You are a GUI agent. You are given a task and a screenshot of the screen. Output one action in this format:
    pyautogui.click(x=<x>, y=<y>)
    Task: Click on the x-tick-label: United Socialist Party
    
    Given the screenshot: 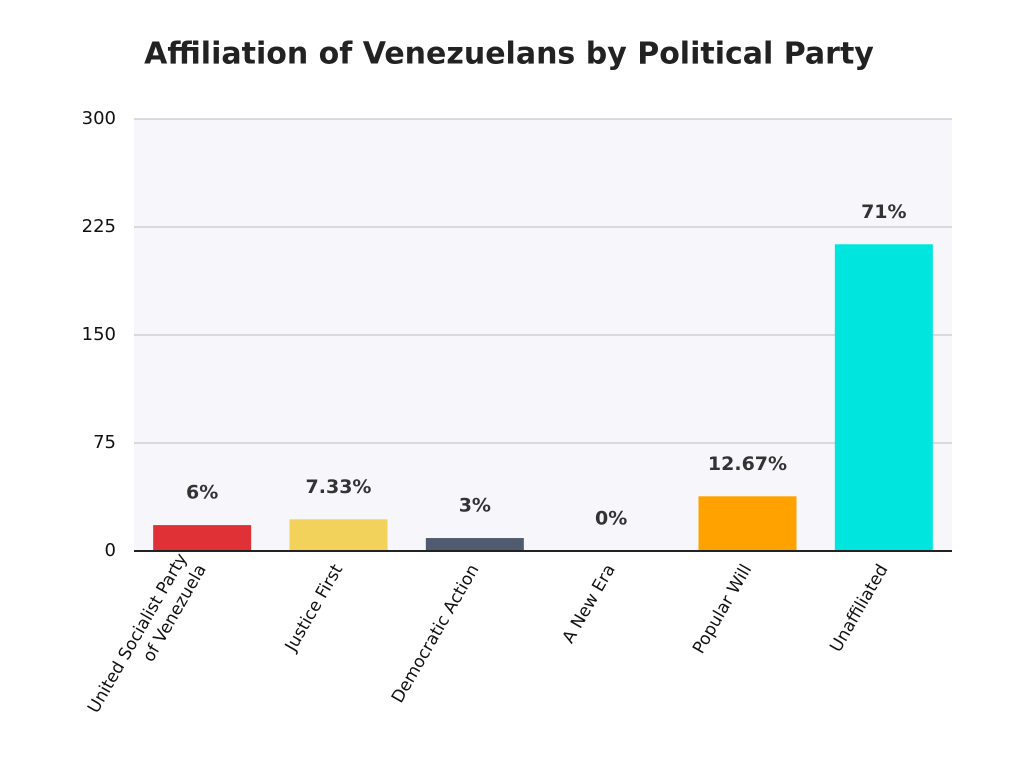 What is the action you would take?
    pyautogui.click(x=138, y=633)
    